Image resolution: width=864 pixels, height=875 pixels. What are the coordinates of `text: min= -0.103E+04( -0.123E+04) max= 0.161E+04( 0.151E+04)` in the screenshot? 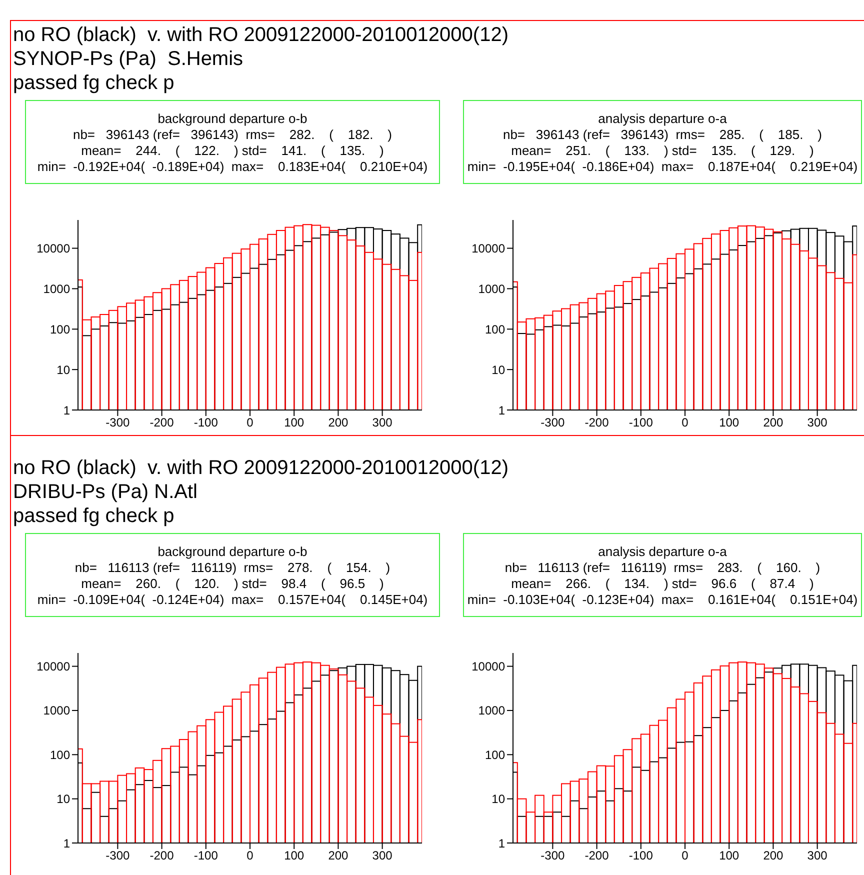 It's located at (662, 600).